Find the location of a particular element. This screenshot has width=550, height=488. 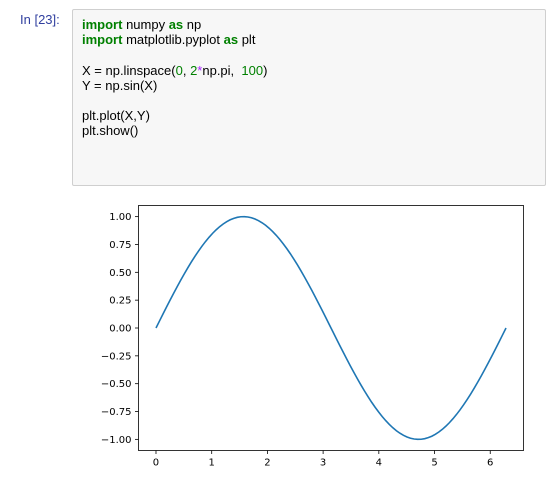

x-tick-label: 1 is located at coordinates (212, 463).